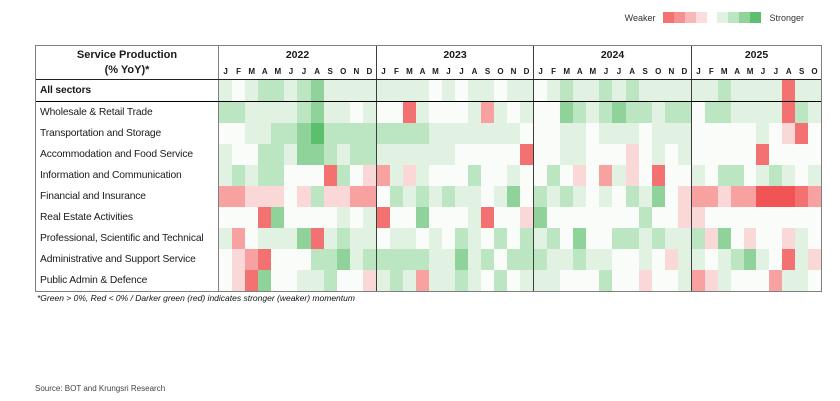 Image resolution: width=840 pixels, height=401 pixels. I want to click on sector-row: Real Estate Activities, so click(428, 217).